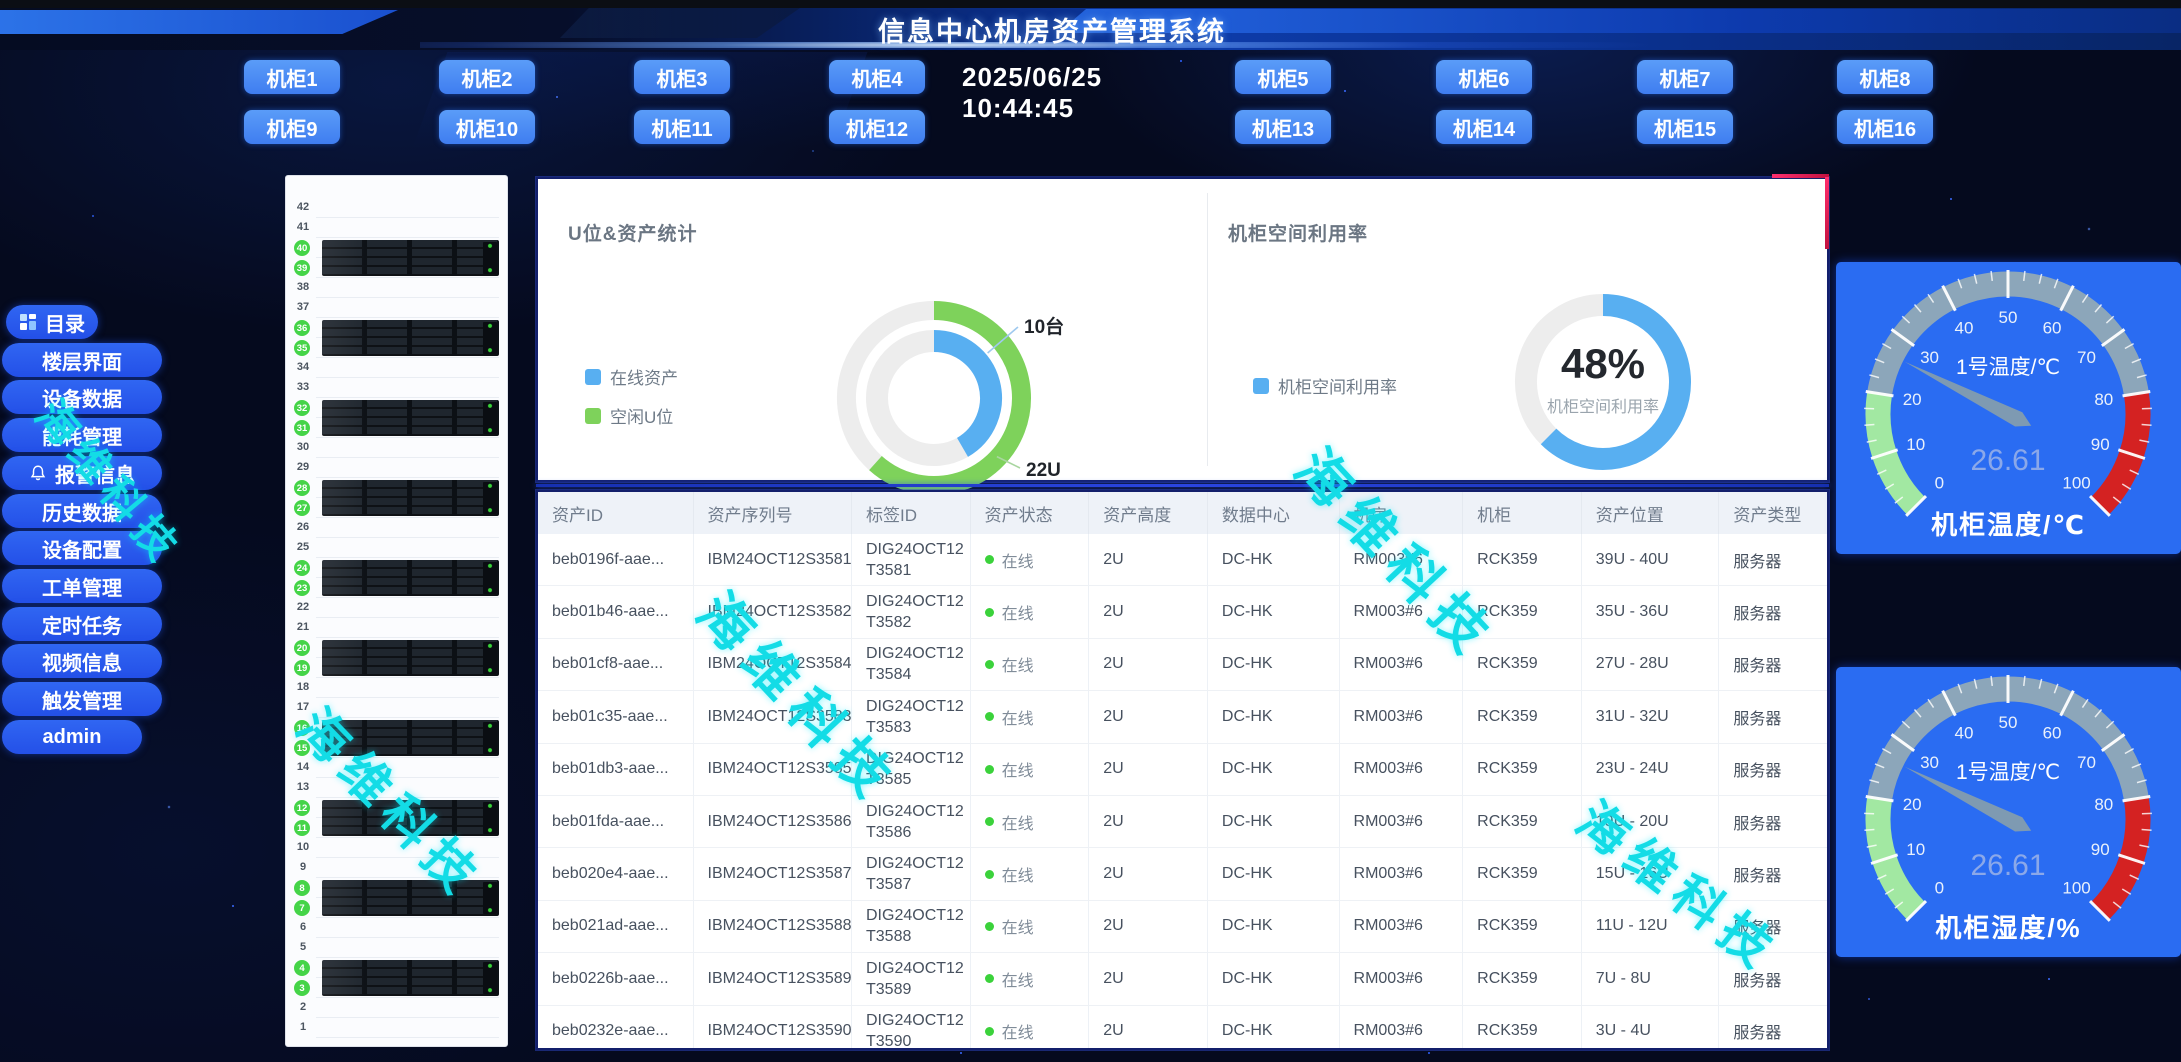 The height and width of the screenshot is (1062, 2181). Describe the element at coordinates (303, 547) in the screenshot. I see `rack-unit-number: 25` at that location.